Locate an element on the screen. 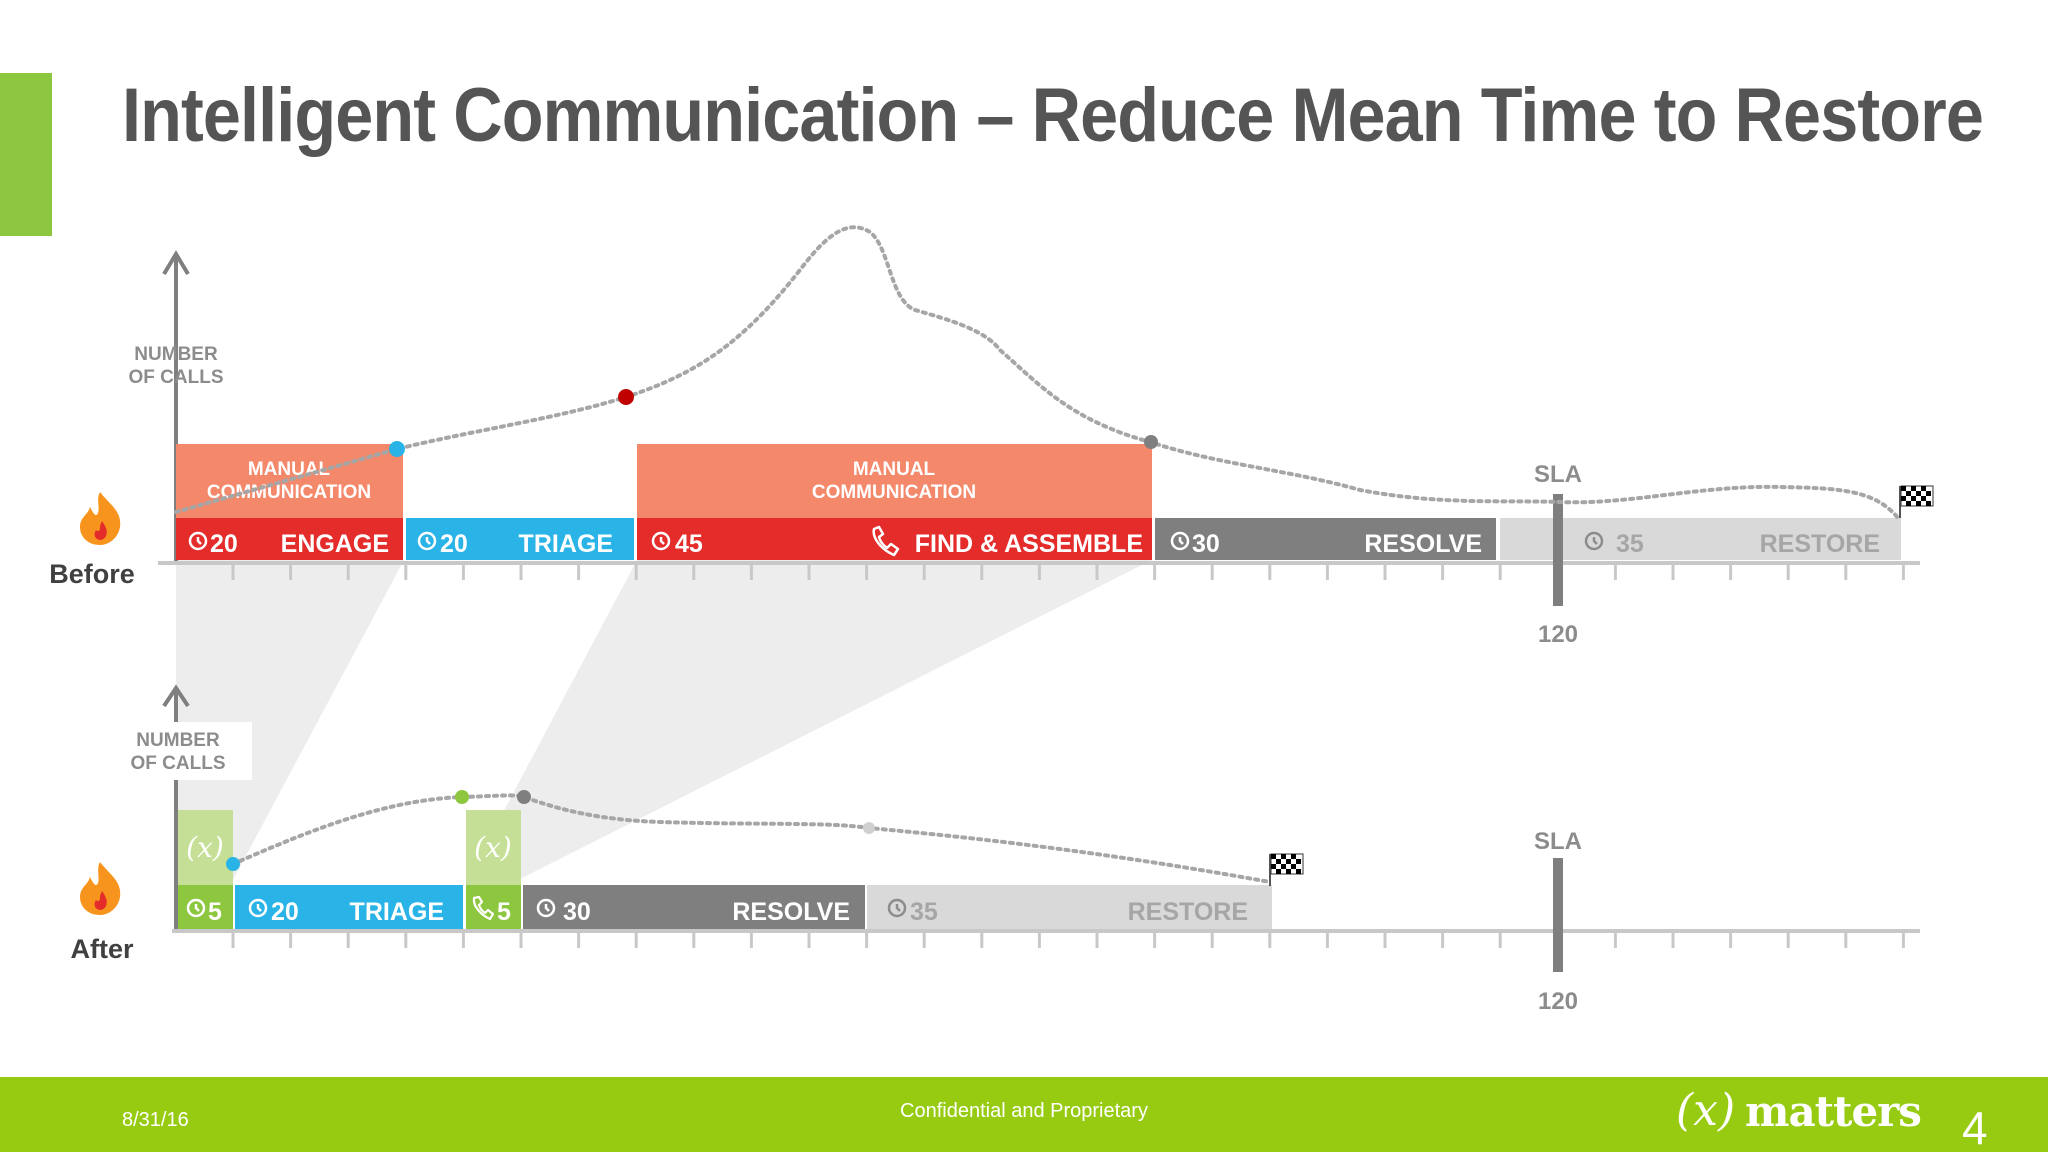  before-engage-minutes: 20 is located at coordinates (224, 544).